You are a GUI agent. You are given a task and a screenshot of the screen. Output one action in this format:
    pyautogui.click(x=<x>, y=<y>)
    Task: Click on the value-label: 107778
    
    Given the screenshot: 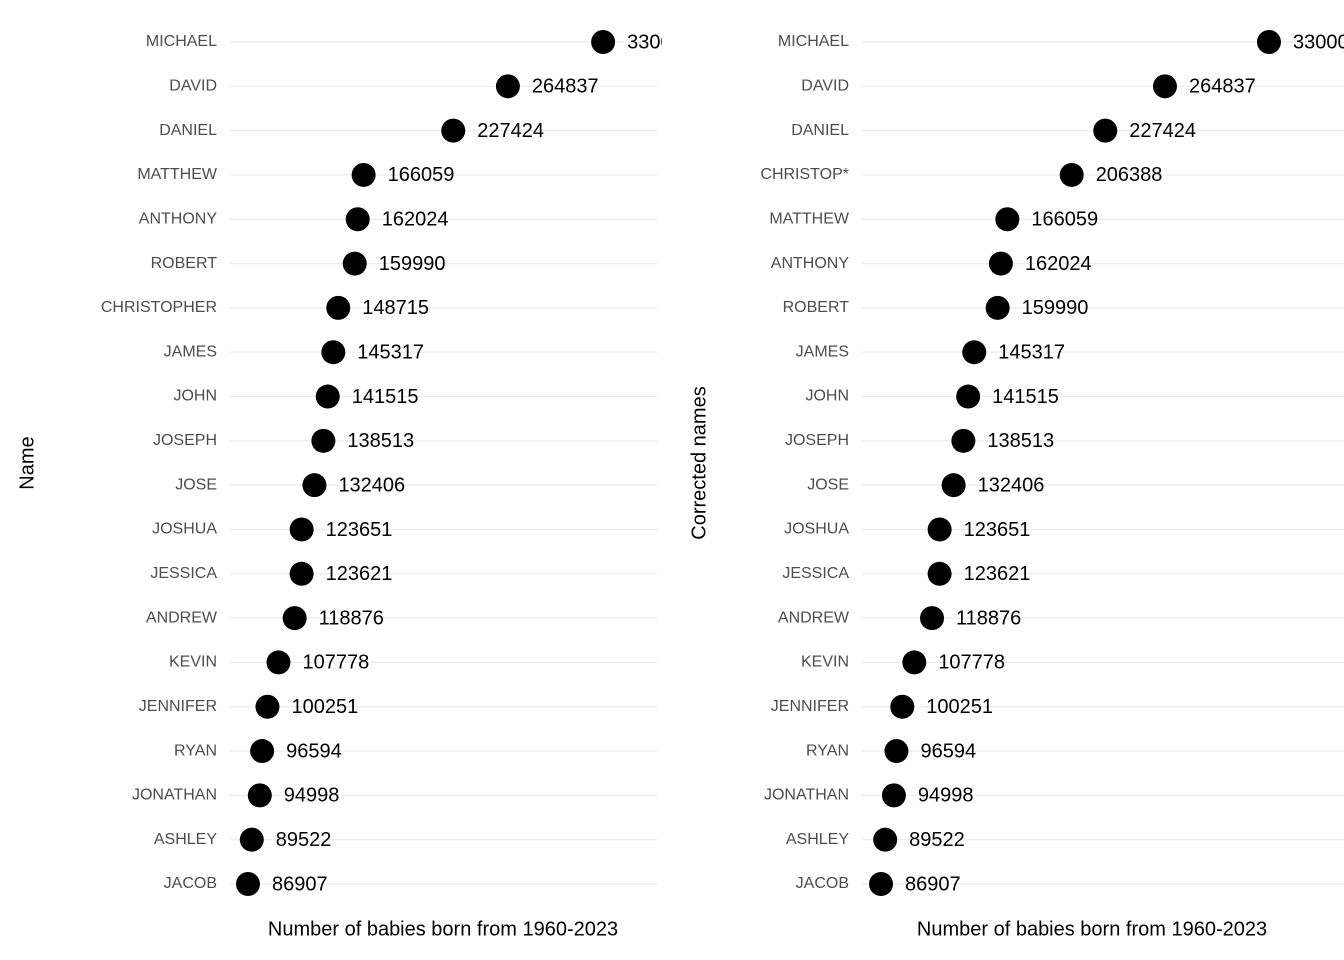 What is the action you would take?
    pyautogui.click(x=335, y=663)
    